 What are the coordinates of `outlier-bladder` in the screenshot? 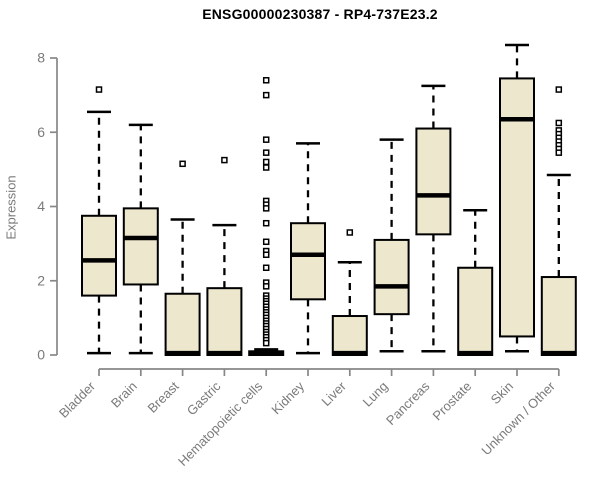 It's located at (99, 89).